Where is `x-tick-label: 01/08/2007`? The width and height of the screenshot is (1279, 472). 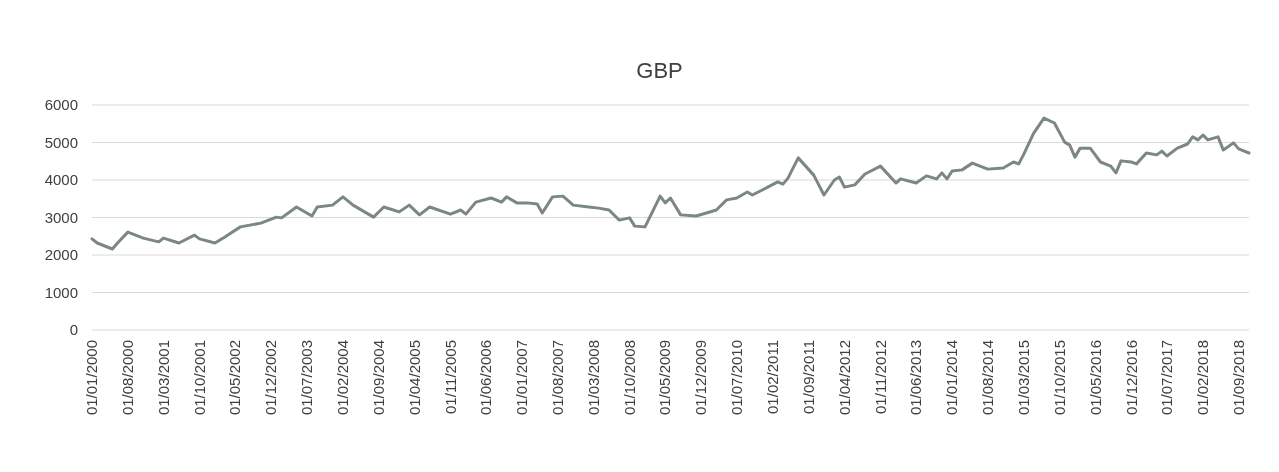
x-tick-label: 01/08/2007 is located at coordinates (557, 378).